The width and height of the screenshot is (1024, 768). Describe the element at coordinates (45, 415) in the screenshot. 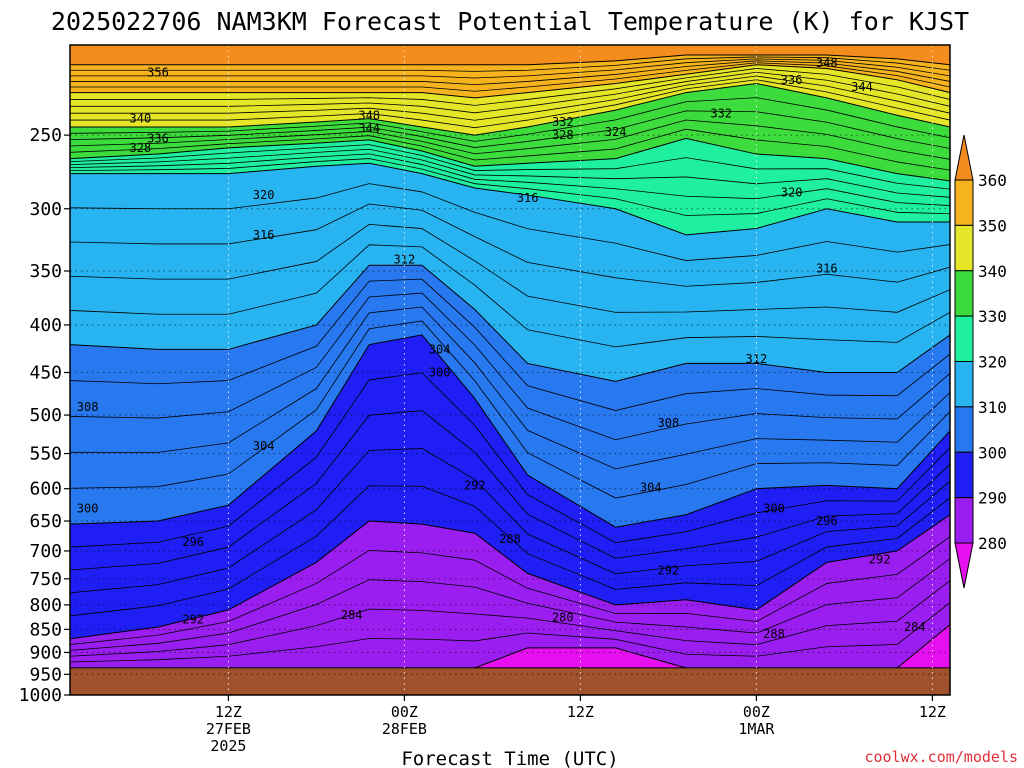

I see `y-tick-label: 500` at that location.